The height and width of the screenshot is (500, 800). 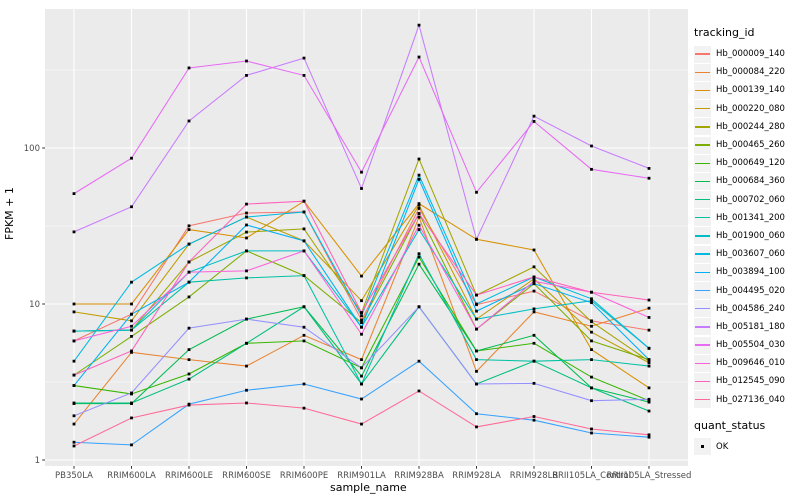 I want to click on legend-item-Hb_004586_240: Hb_004586_240, so click(x=747, y=309).